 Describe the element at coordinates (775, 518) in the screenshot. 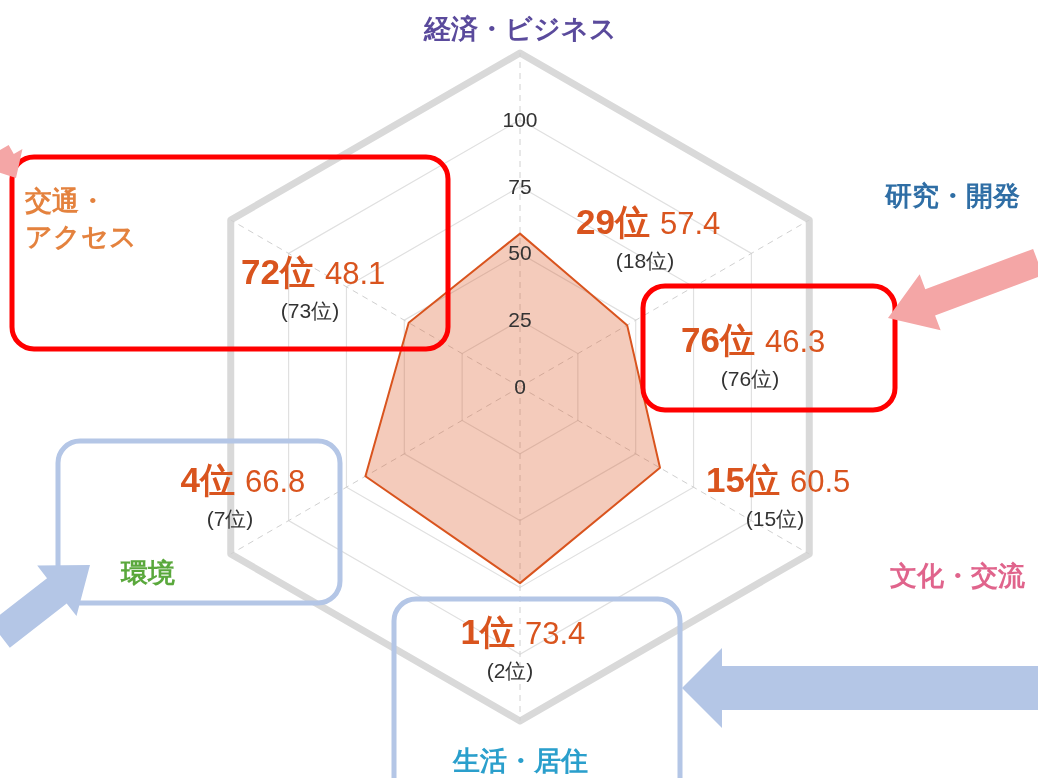

I see `text: (15位)` at that location.